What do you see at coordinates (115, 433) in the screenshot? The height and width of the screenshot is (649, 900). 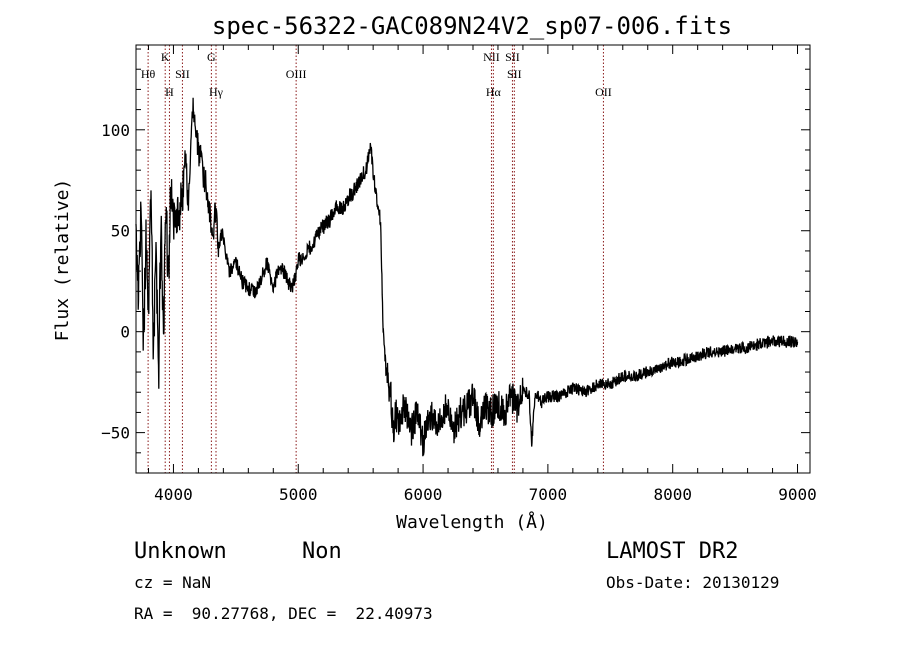 I see `y-tick-label-0: −50` at bounding box center [115, 433].